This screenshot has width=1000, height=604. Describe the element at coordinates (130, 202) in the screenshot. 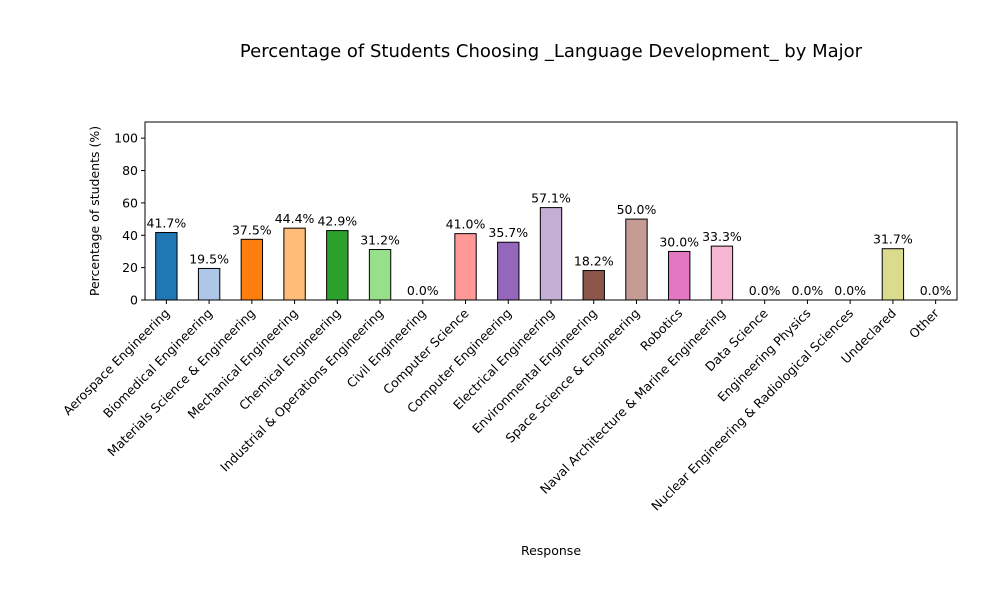

I see `y-tick-label: 60` at that location.